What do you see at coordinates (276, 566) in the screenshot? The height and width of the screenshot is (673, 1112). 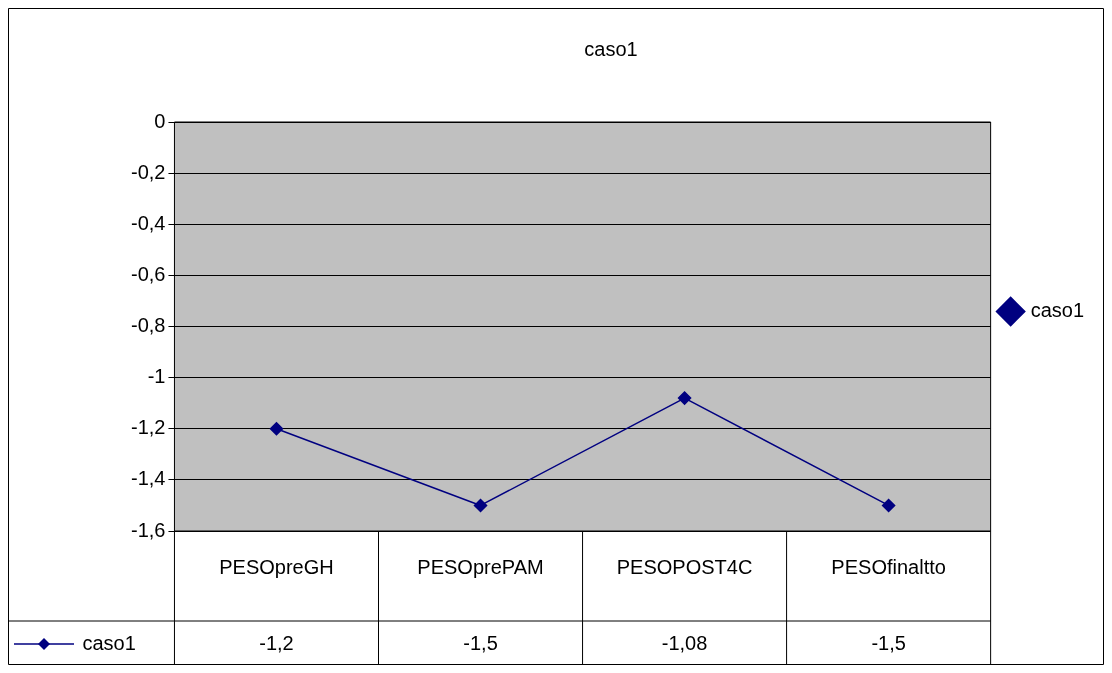 I see `x-tick-label: PESOpreGH` at bounding box center [276, 566].